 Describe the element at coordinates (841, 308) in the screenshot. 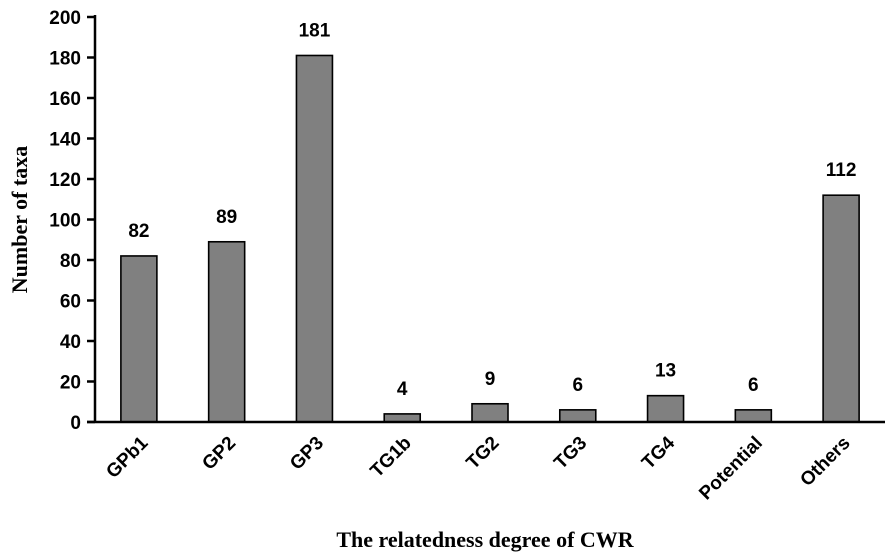

I see `bar-others` at that location.